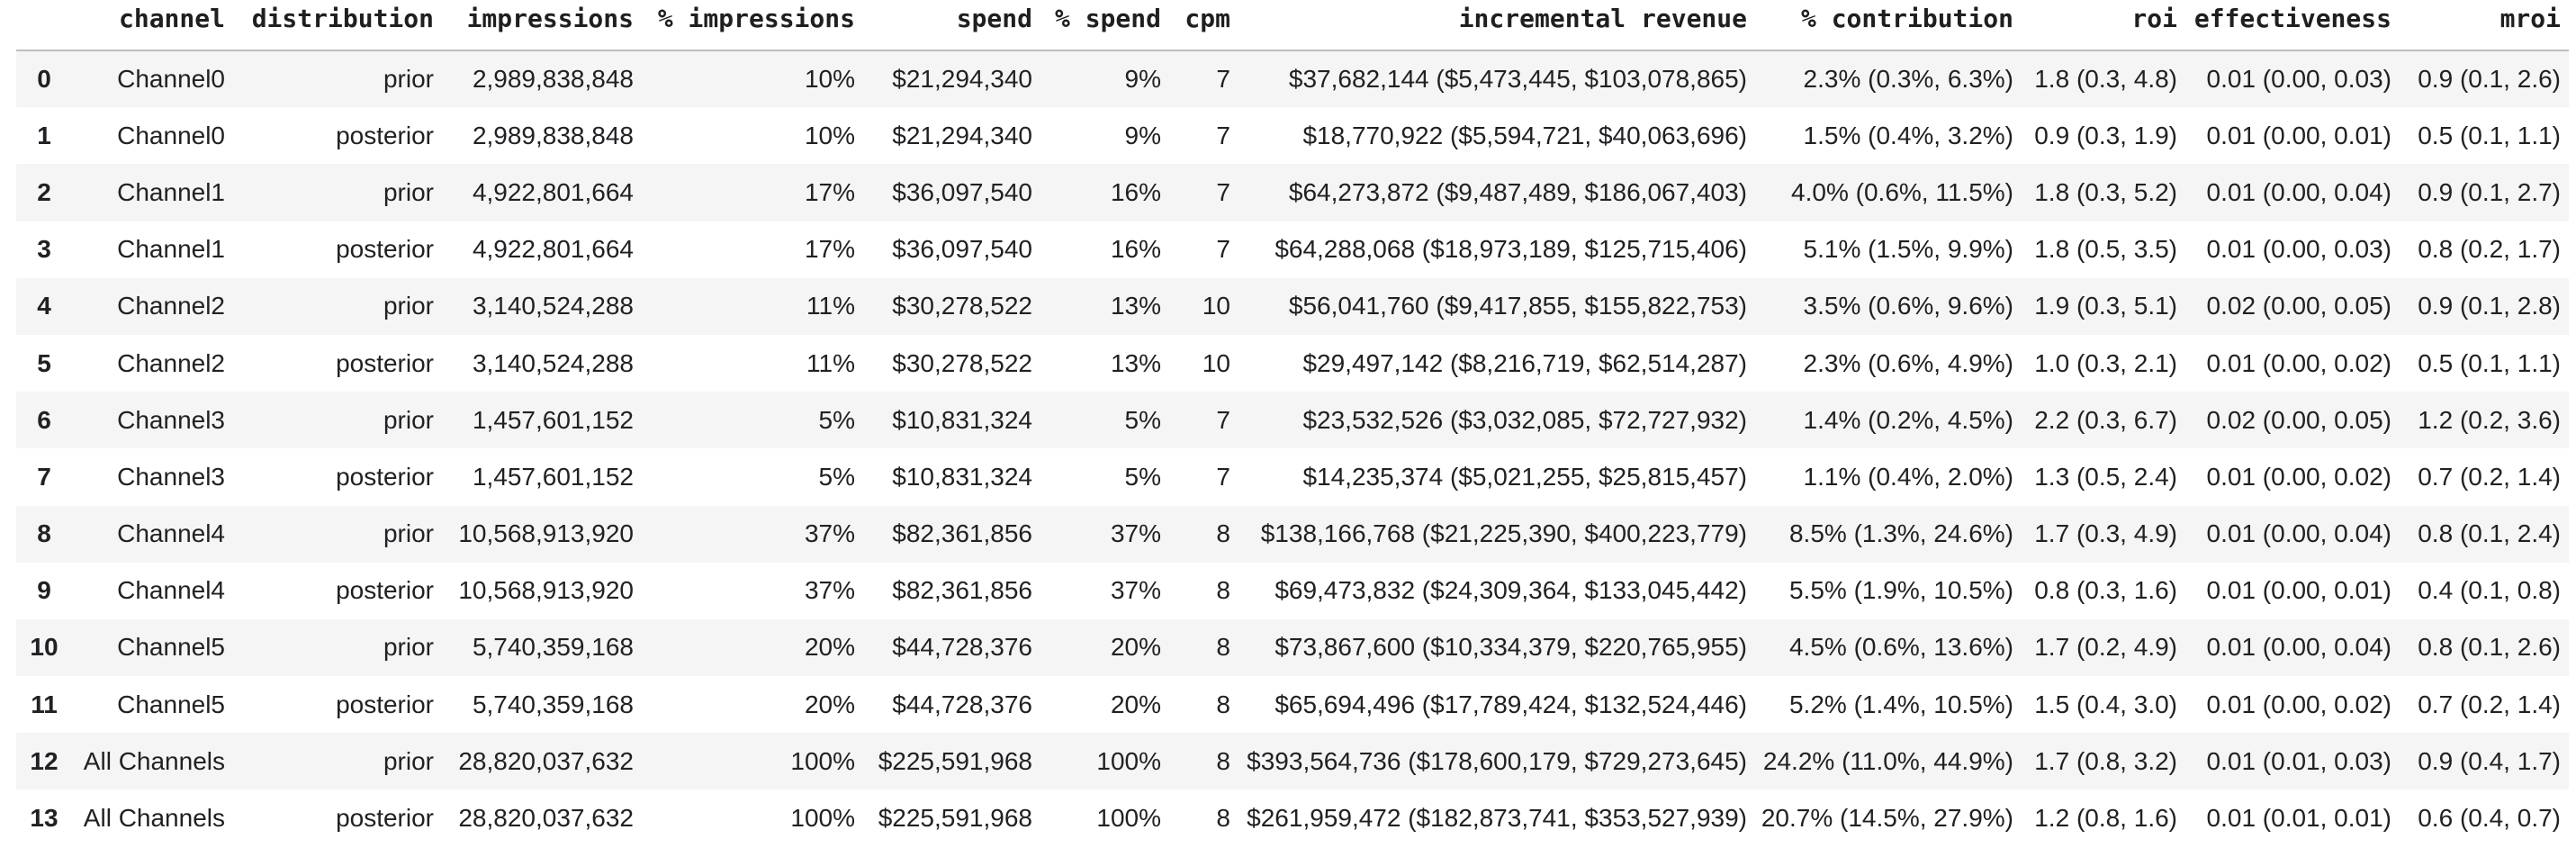 The image size is (2576, 848). What do you see at coordinates (1908, 306) in the screenshot?
I see `cell-pct-contribution: 3.5% (0.6%, 9.6%)` at bounding box center [1908, 306].